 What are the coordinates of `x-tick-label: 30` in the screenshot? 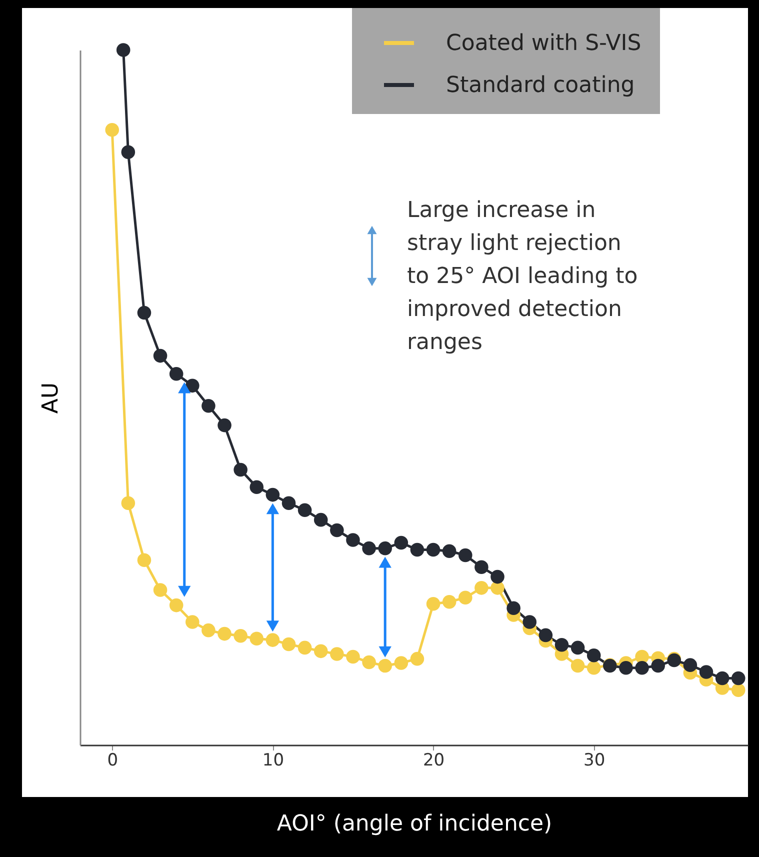 It's located at (595, 760).